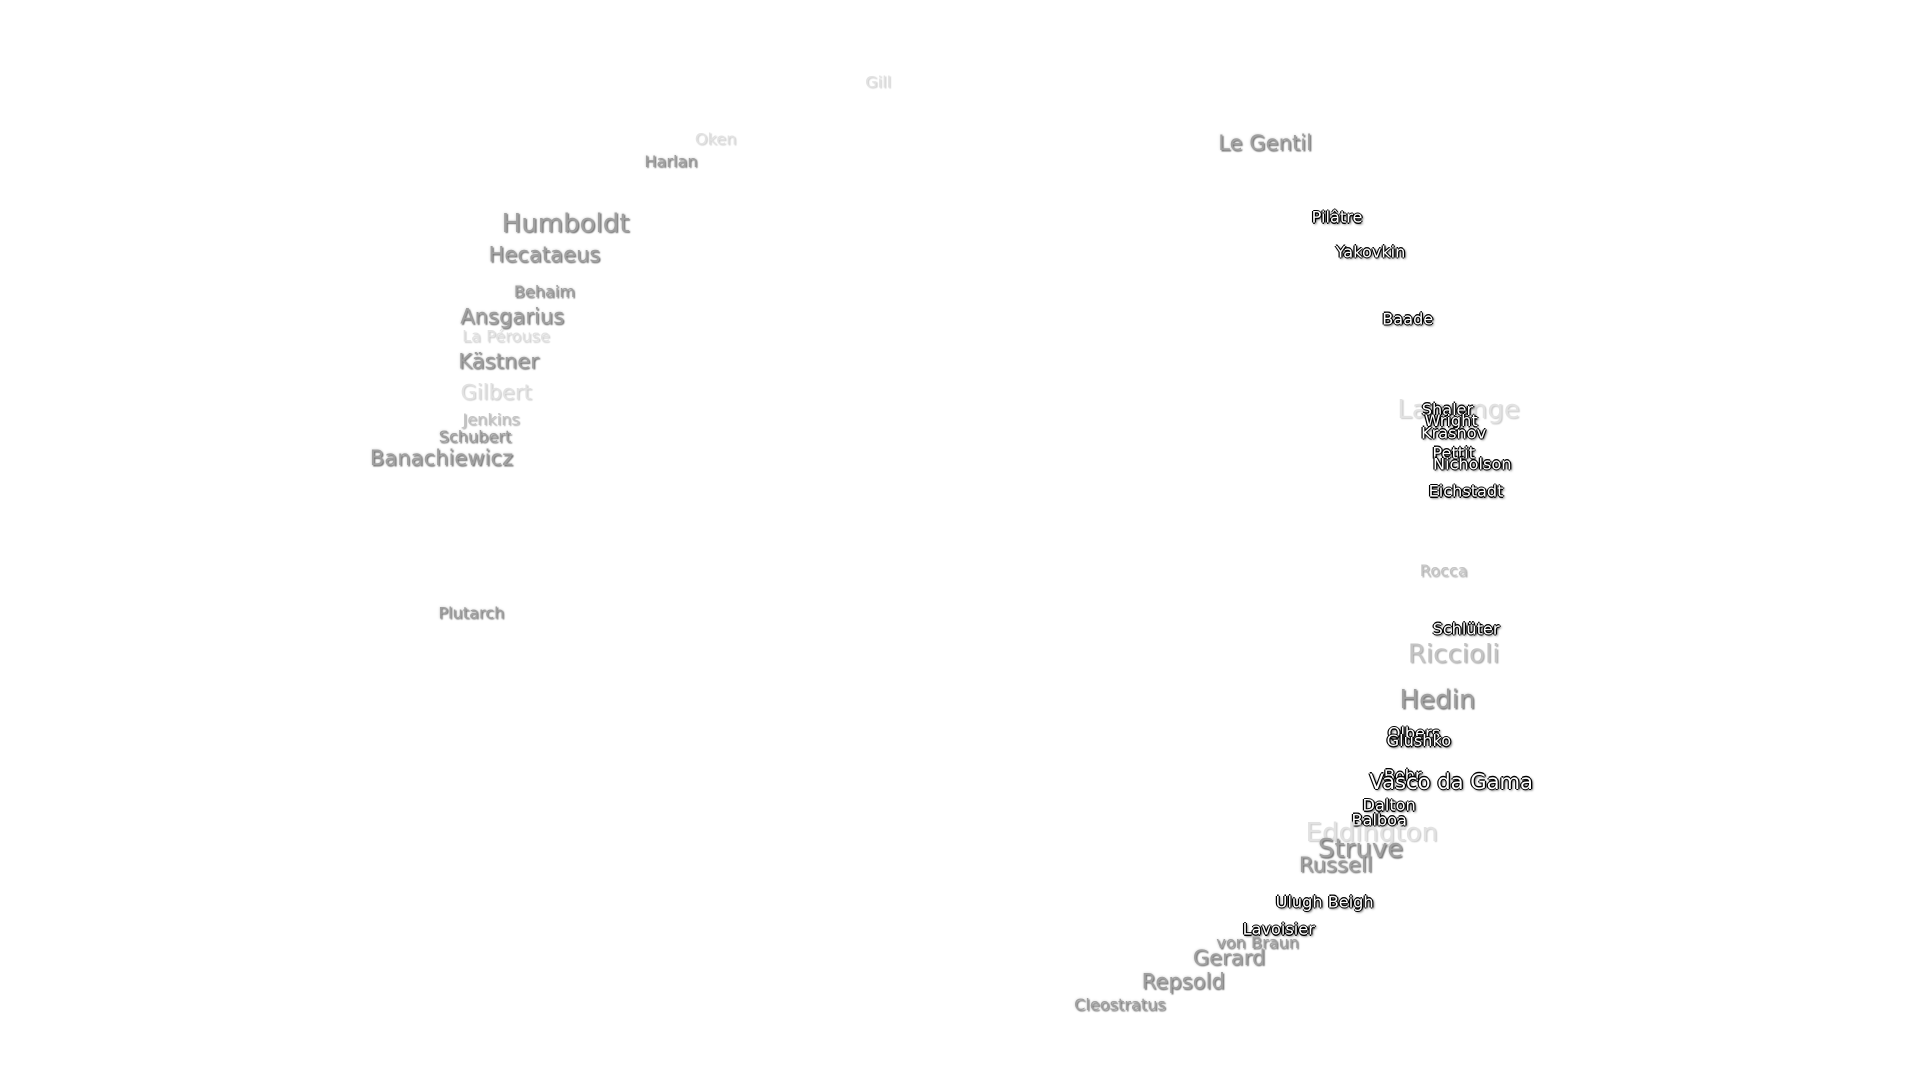  Describe the element at coordinates (471, 614) in the screenshot. I see `crater-label: Plutarch` at that location.